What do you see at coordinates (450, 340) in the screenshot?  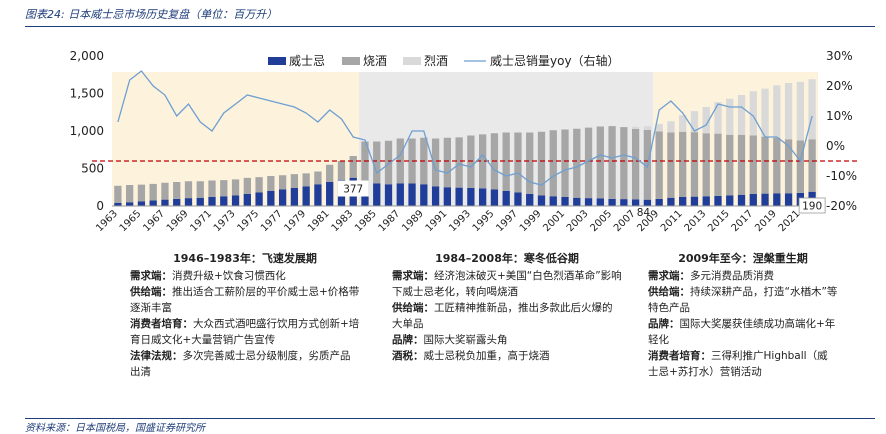 I see `period-2-line: 品牌：国际大奖崭露头角` at bounding box center [450, 340].